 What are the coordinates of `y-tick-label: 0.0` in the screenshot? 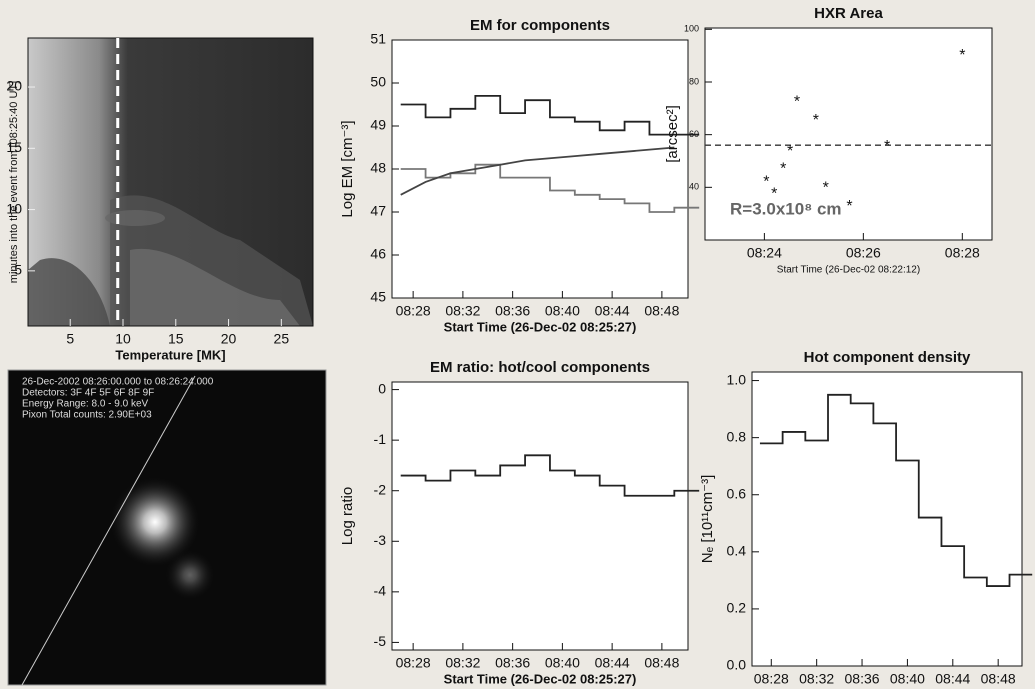 It's located at (737, 665).